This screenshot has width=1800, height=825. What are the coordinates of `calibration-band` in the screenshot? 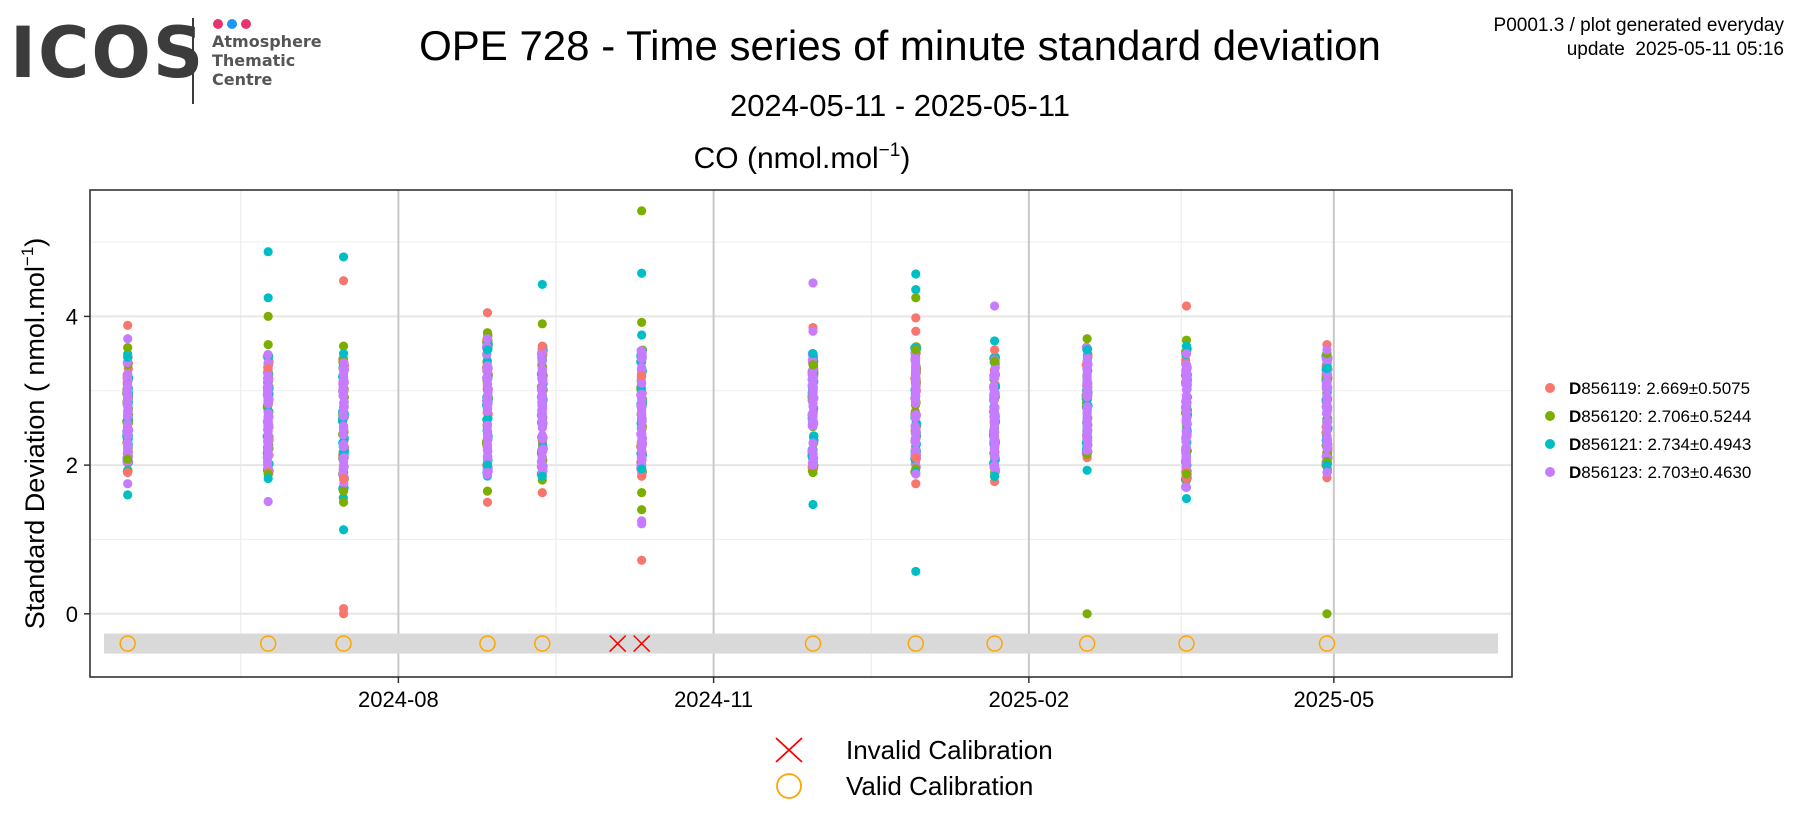 It's located at (801, 643).